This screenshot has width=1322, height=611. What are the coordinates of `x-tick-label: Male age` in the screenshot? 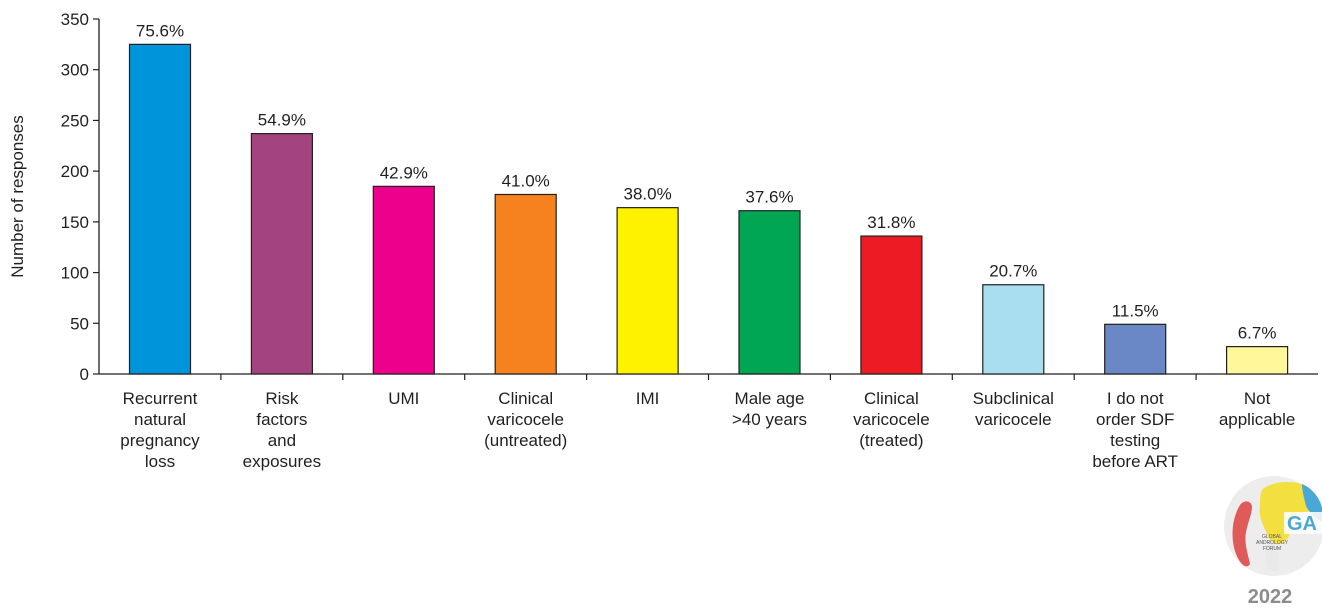 It's located at (770, 398).